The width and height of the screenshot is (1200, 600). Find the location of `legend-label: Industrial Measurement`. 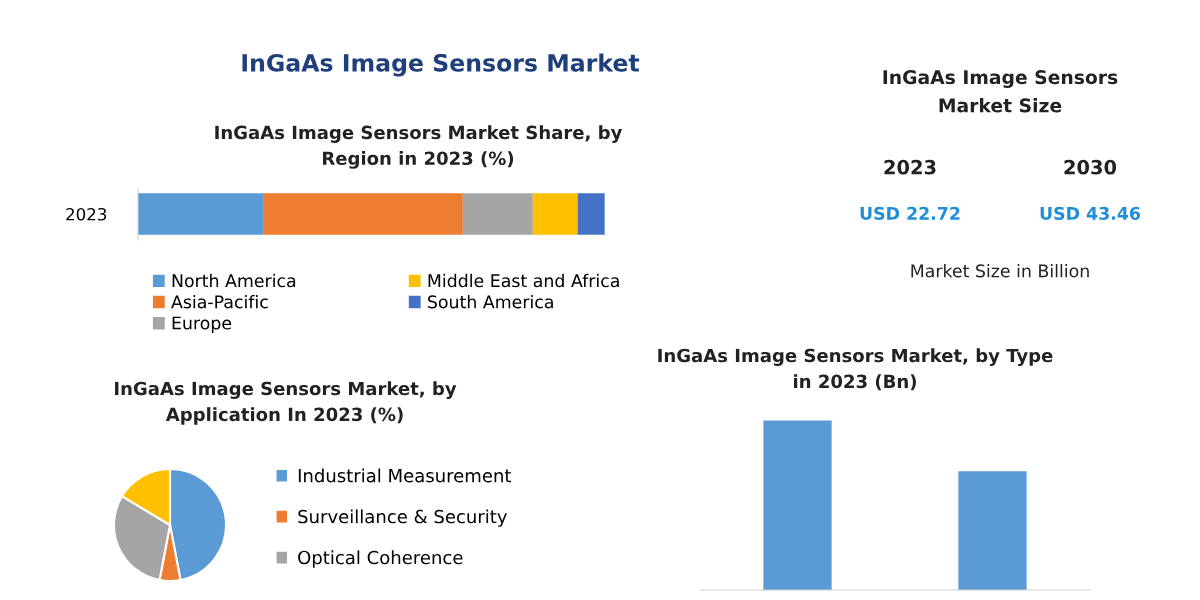

legend-label: Industrial Measurement is located at coordinates (405, 475).